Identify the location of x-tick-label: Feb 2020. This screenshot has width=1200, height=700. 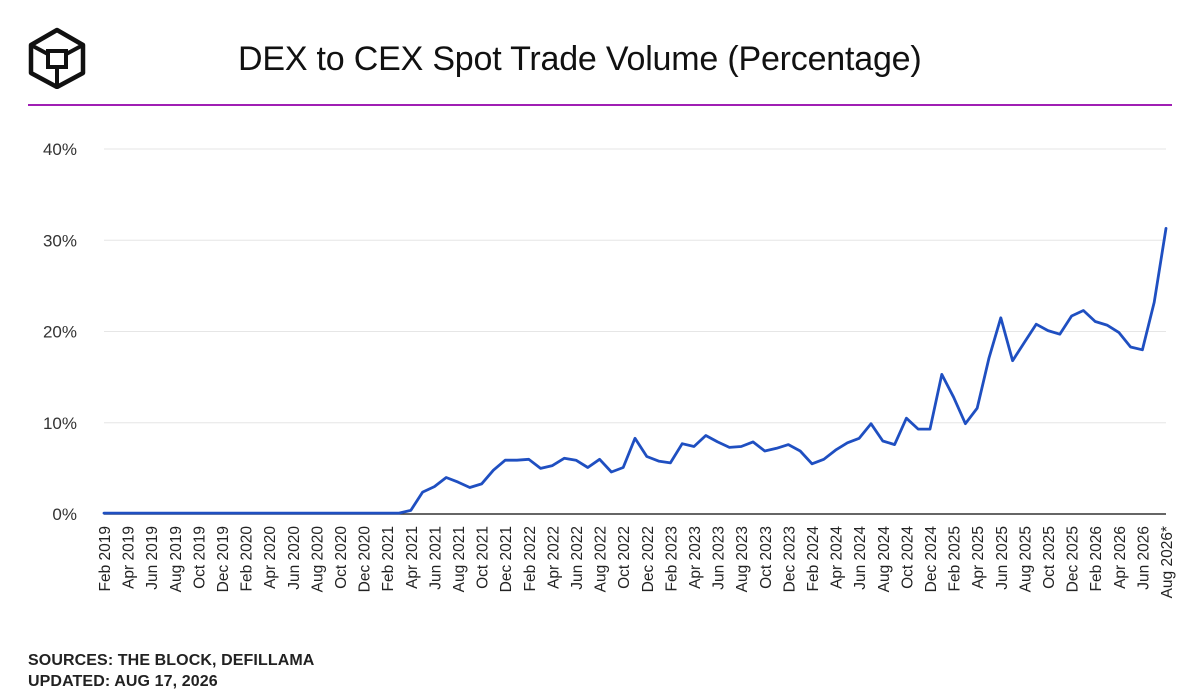
(247, 559).